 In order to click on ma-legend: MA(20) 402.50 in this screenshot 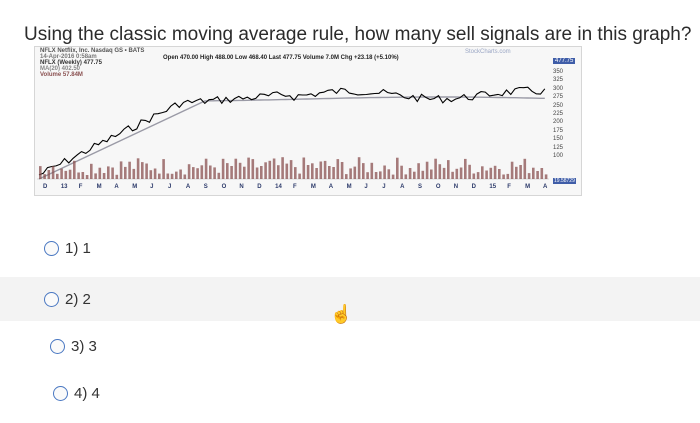, I will do `click(60, 69)`.